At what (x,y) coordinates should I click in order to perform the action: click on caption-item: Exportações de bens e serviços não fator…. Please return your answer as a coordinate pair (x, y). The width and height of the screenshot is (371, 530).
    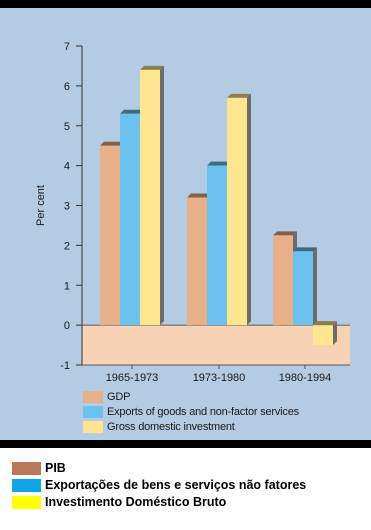
    Looking at the image, I should click on (159, 485).